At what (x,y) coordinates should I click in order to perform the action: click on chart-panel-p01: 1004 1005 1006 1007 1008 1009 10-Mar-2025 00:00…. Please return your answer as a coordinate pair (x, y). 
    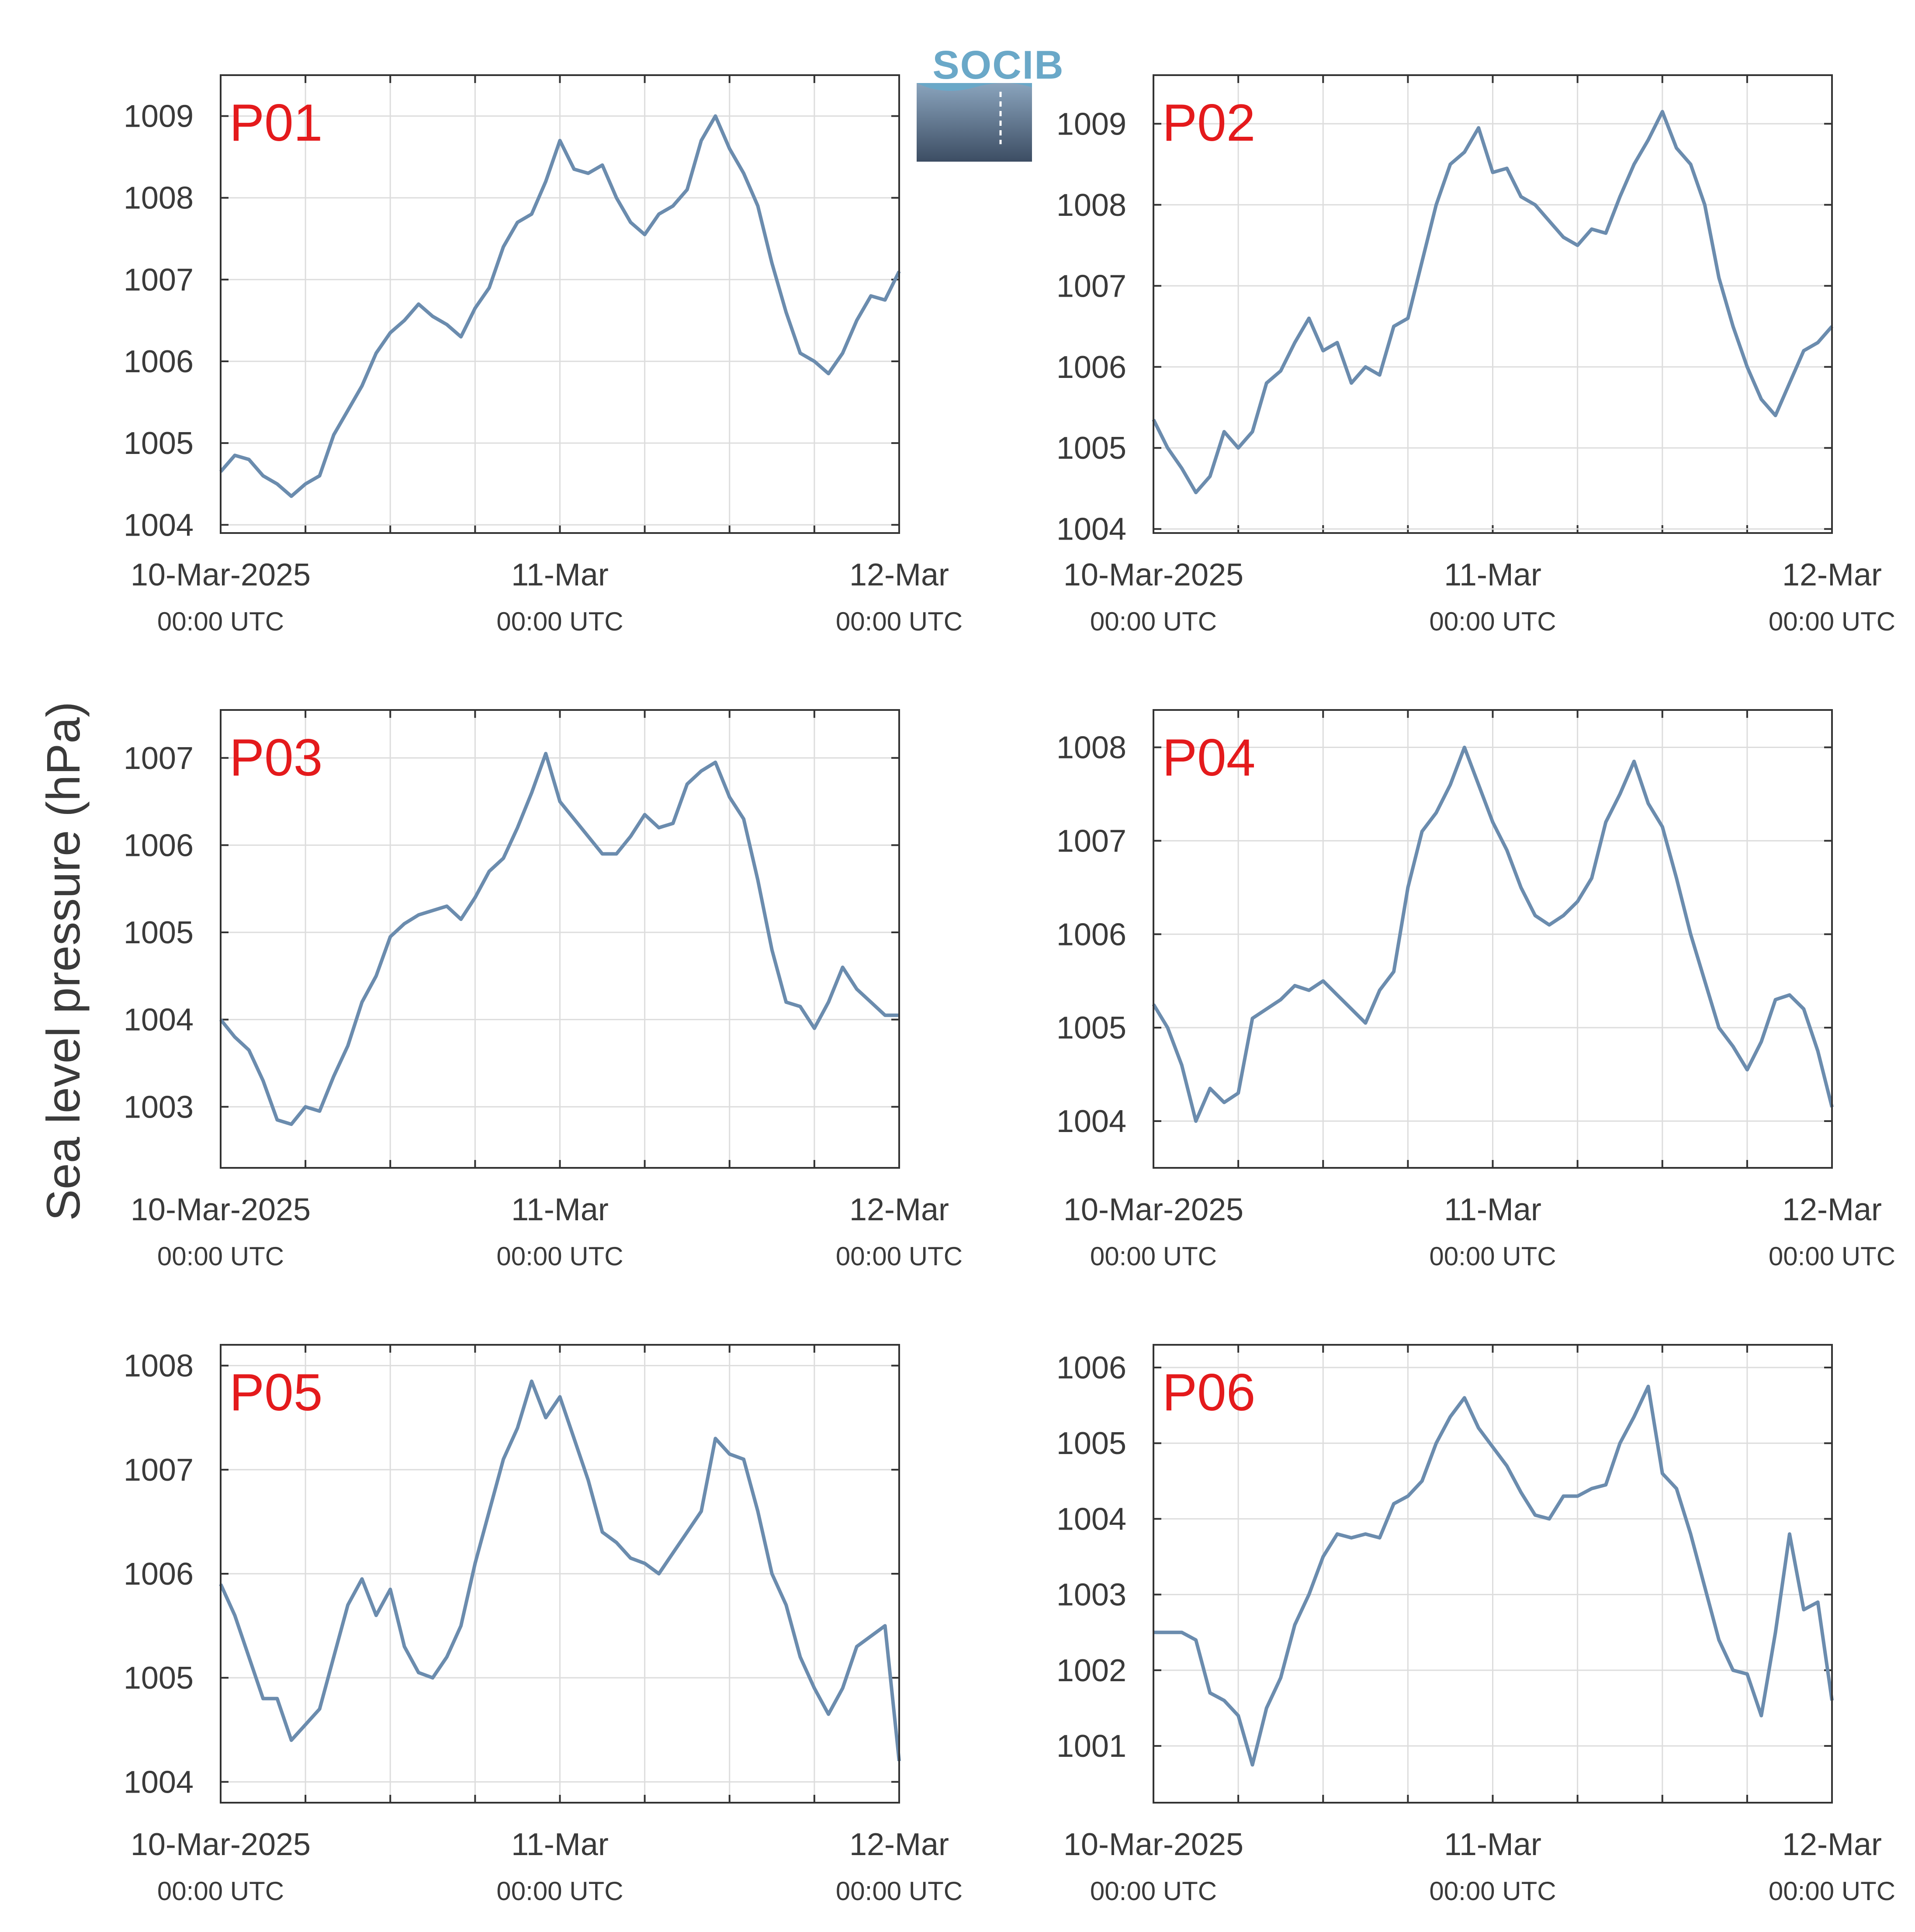
    Looking at the image, I should click on (543, 355).